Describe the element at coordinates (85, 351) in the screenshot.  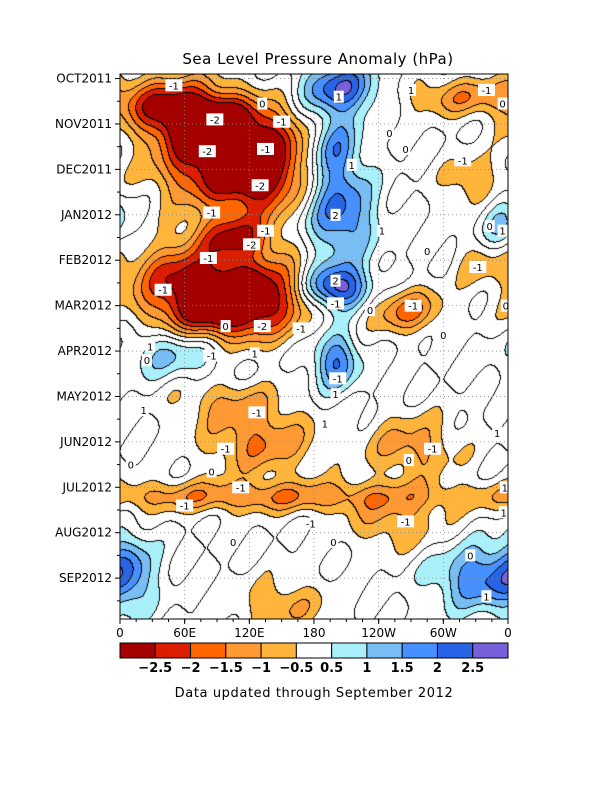
I see `y-tick-label: APR2012` at that location.